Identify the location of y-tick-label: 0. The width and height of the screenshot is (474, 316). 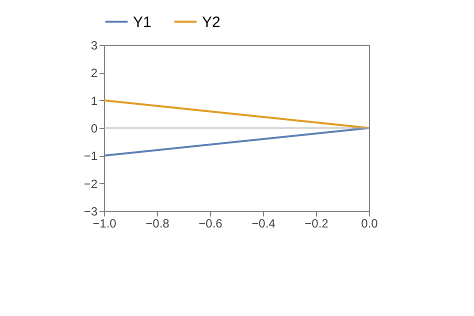
(94, 129).